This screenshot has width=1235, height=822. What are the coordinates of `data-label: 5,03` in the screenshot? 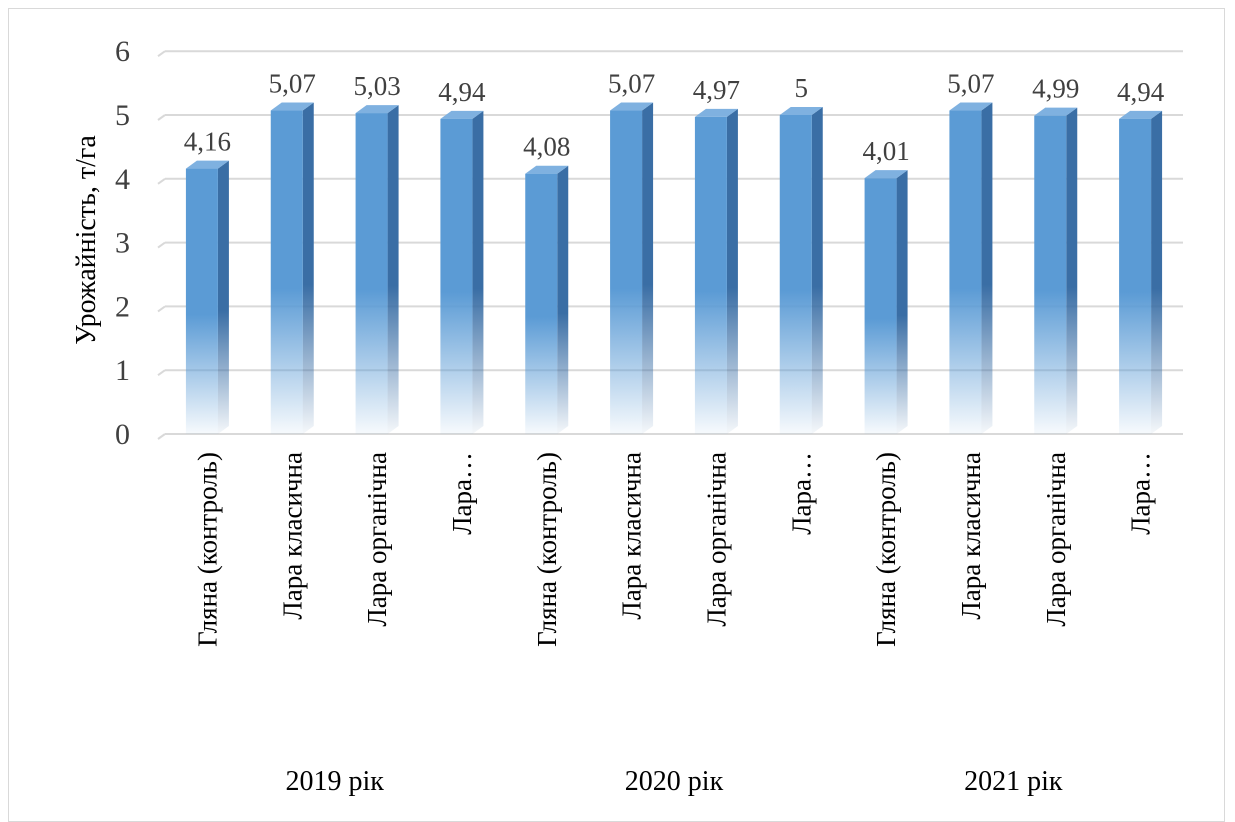 It's located at (376, 86).